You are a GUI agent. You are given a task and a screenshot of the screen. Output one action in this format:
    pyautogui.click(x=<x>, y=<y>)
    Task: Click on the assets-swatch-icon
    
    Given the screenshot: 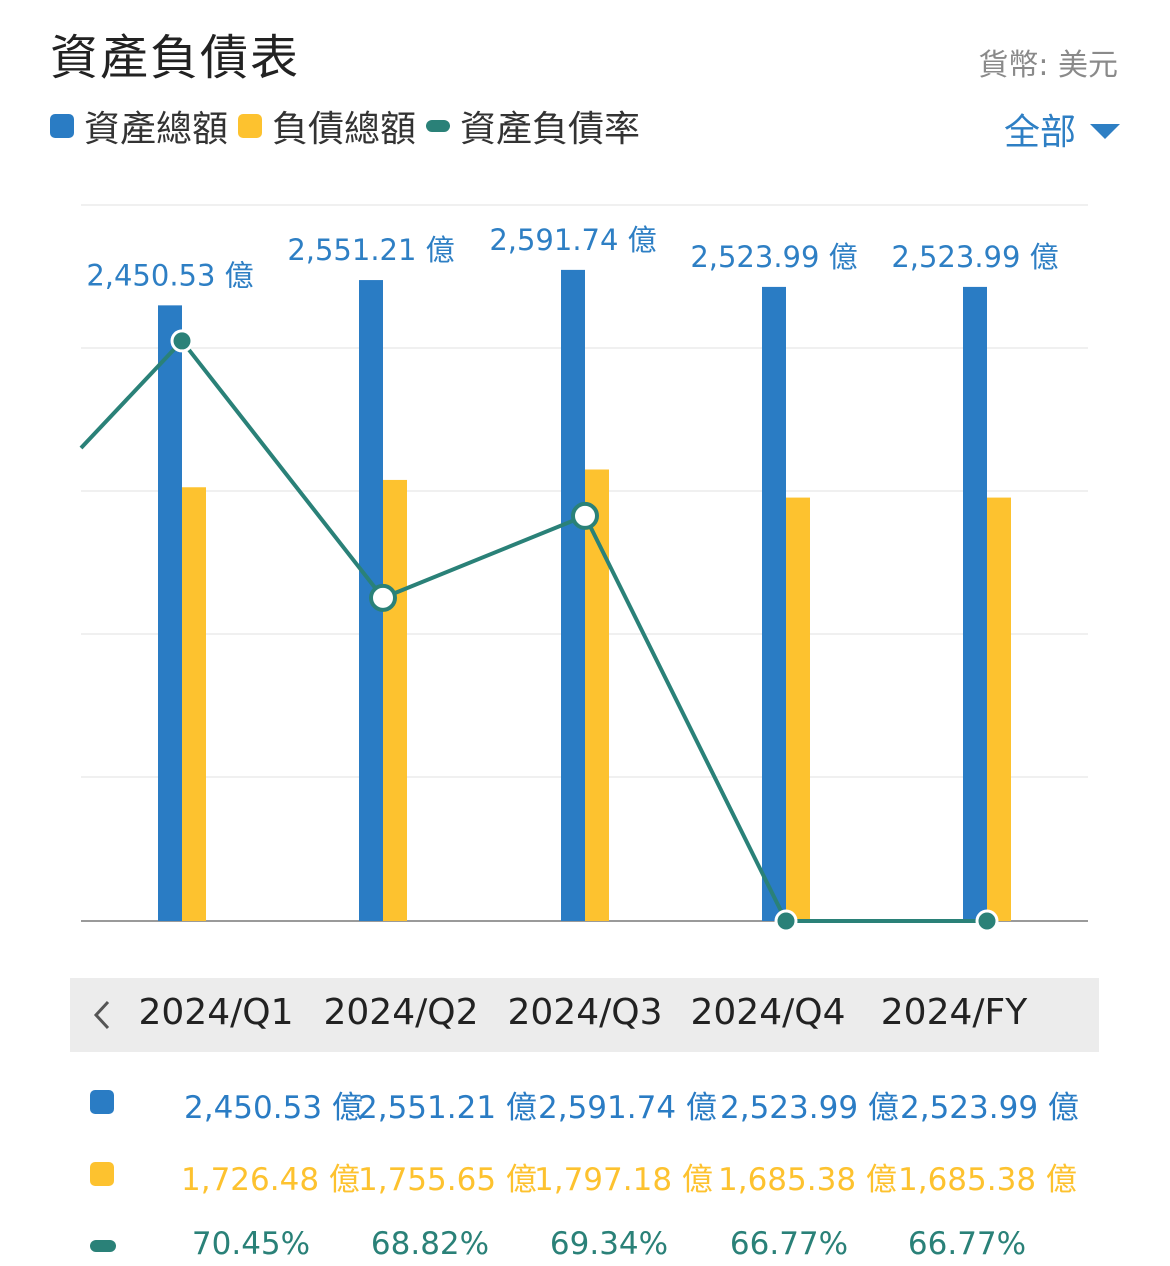 What is the action you would take?
    pyautogui.click(x=62, y=126)
    